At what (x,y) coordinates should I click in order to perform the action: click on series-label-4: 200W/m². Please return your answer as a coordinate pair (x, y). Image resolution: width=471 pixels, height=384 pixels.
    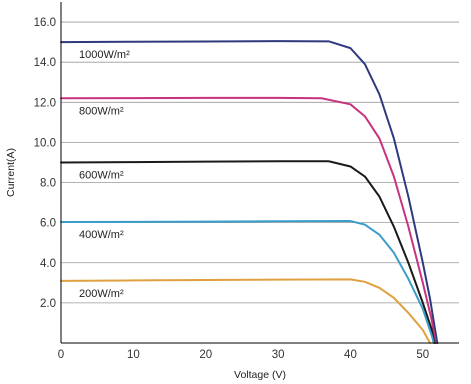
    Looking at the image, I should click on (101, 294).